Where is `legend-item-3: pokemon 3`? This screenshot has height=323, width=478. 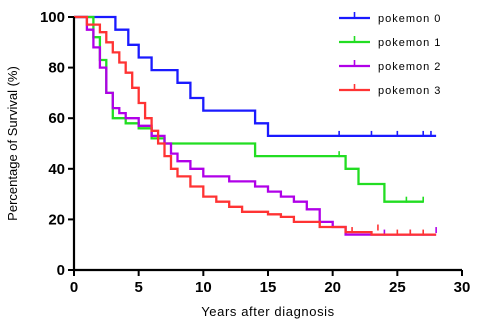
legend-item-3: pokemon 3 is located at coordinates (390, 90).